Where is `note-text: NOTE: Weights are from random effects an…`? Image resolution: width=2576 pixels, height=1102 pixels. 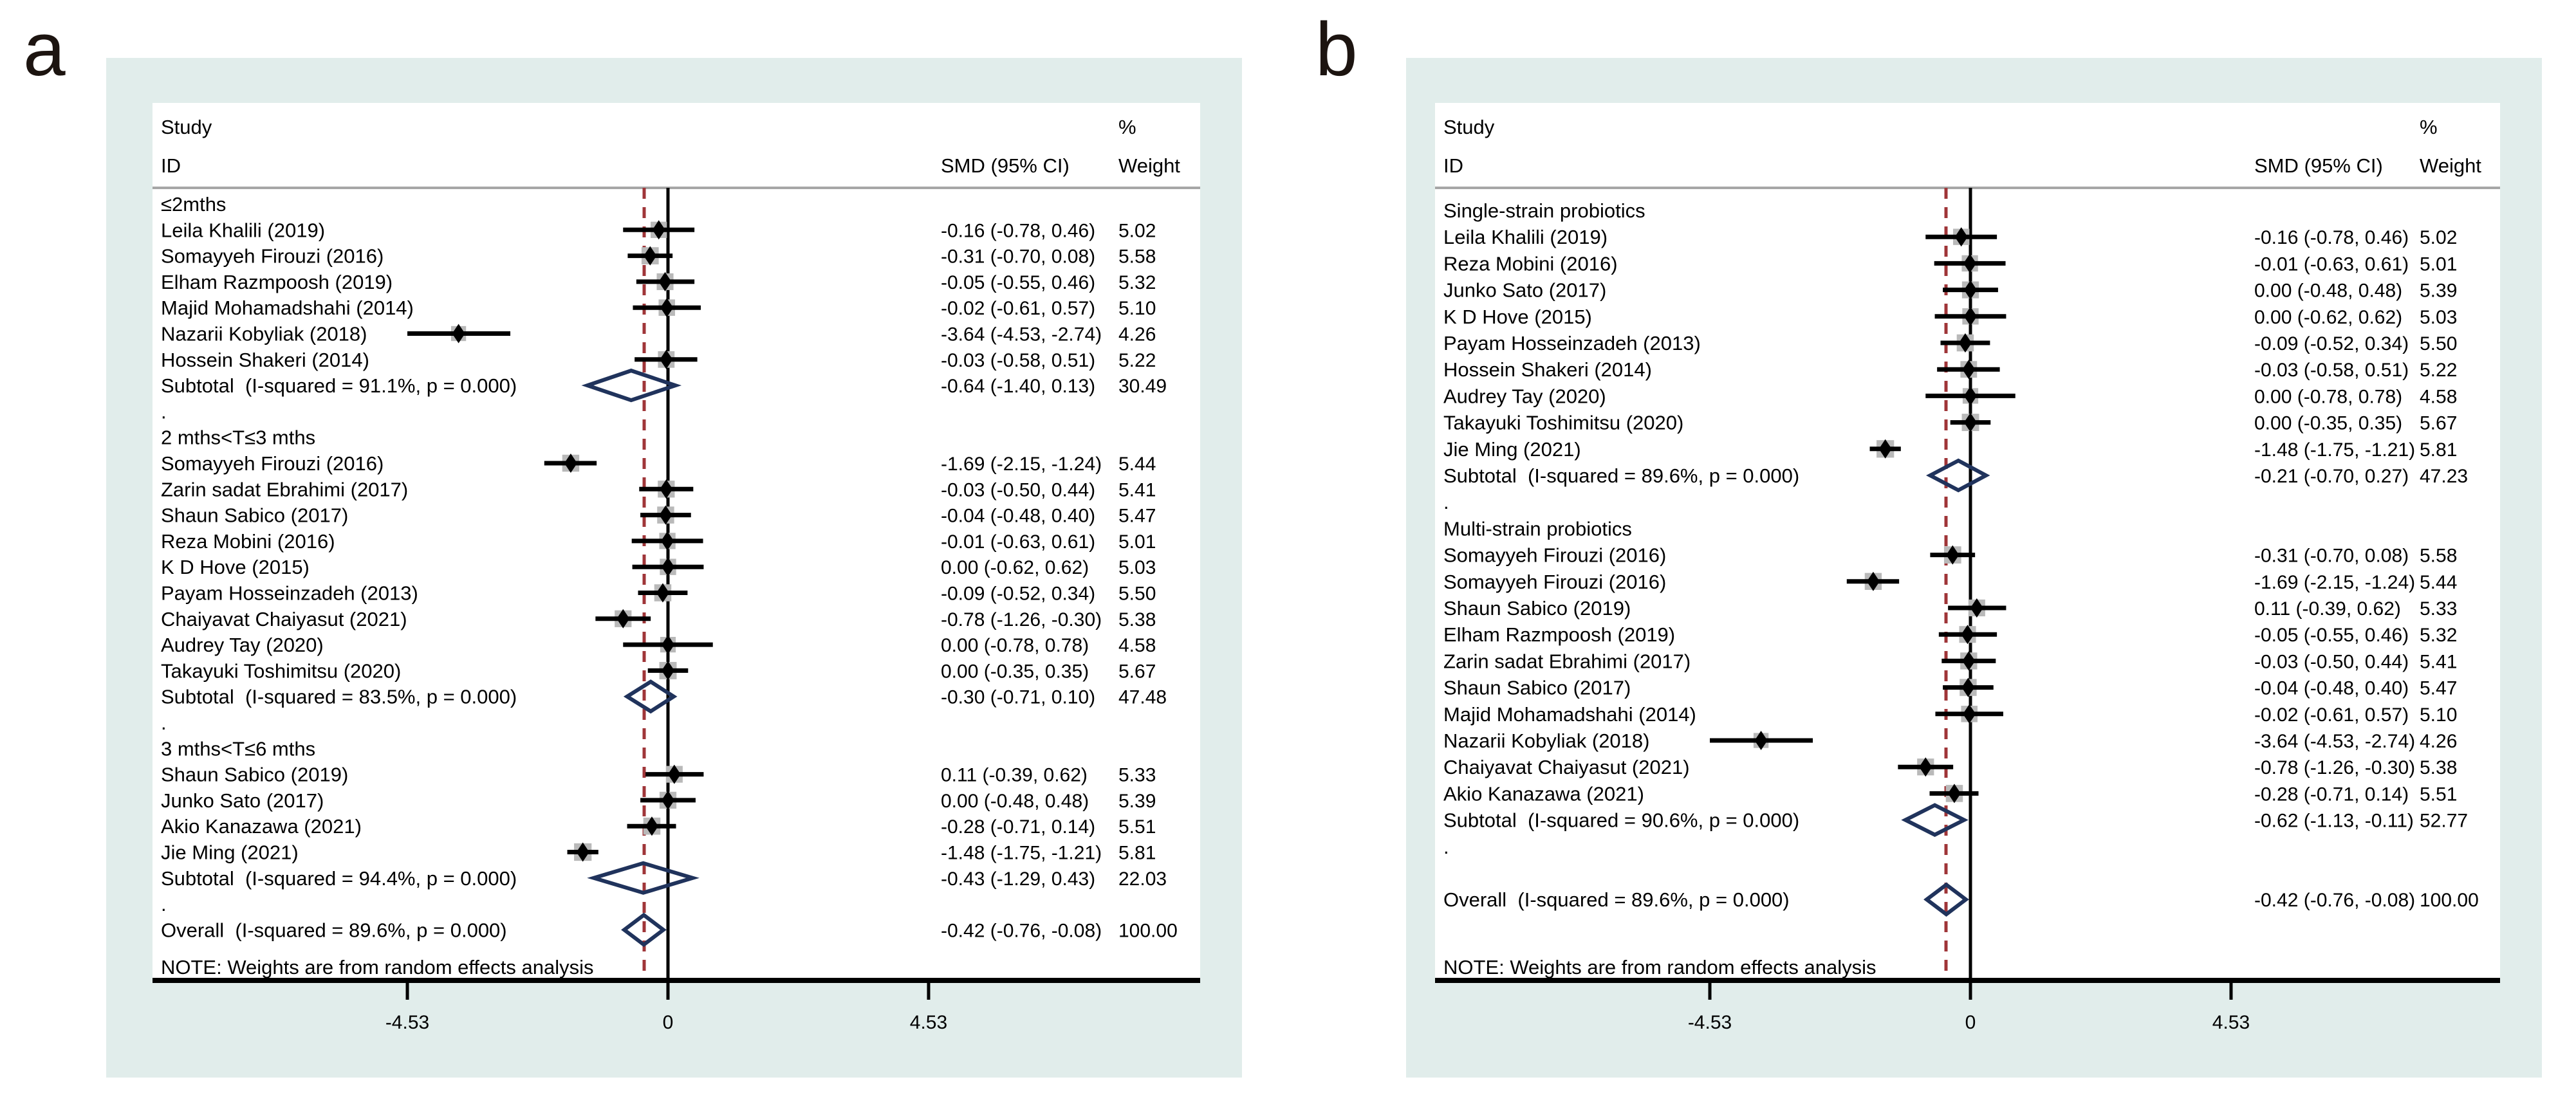 note-text: NOTE: Weights are from random effects an… is located at coordinates (377, 967).